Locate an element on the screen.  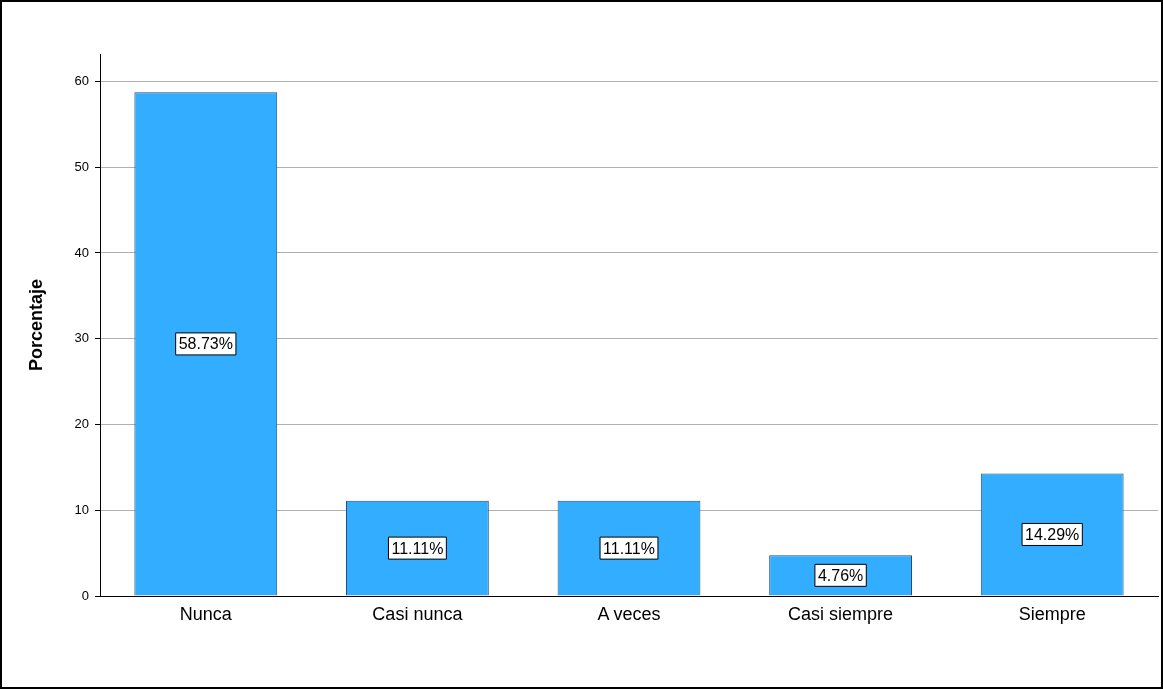
y-tick-label: 10 is located at coordinates (81, 509).